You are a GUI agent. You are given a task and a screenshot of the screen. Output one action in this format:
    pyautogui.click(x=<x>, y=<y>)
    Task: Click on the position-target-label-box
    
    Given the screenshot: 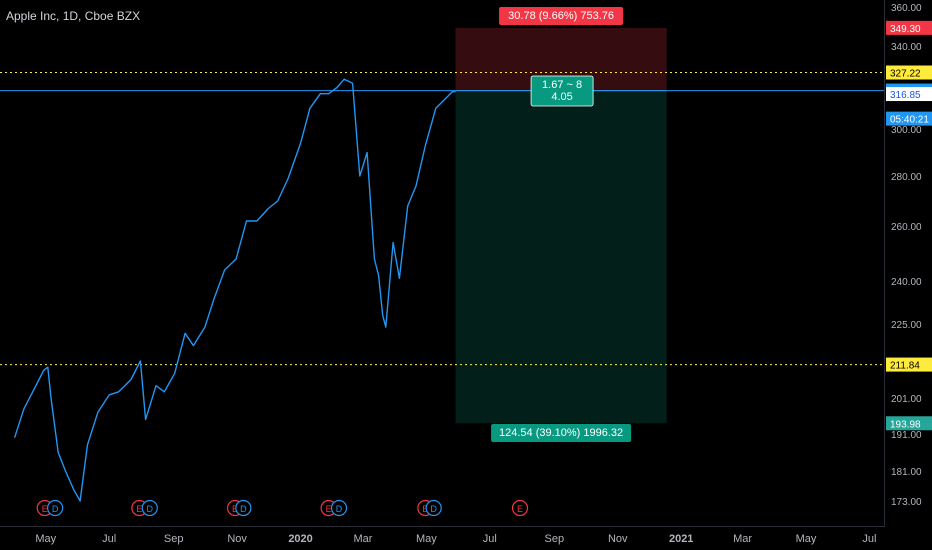 What is the action you would take?
    pyautogui.click(x=561, y=433)
    